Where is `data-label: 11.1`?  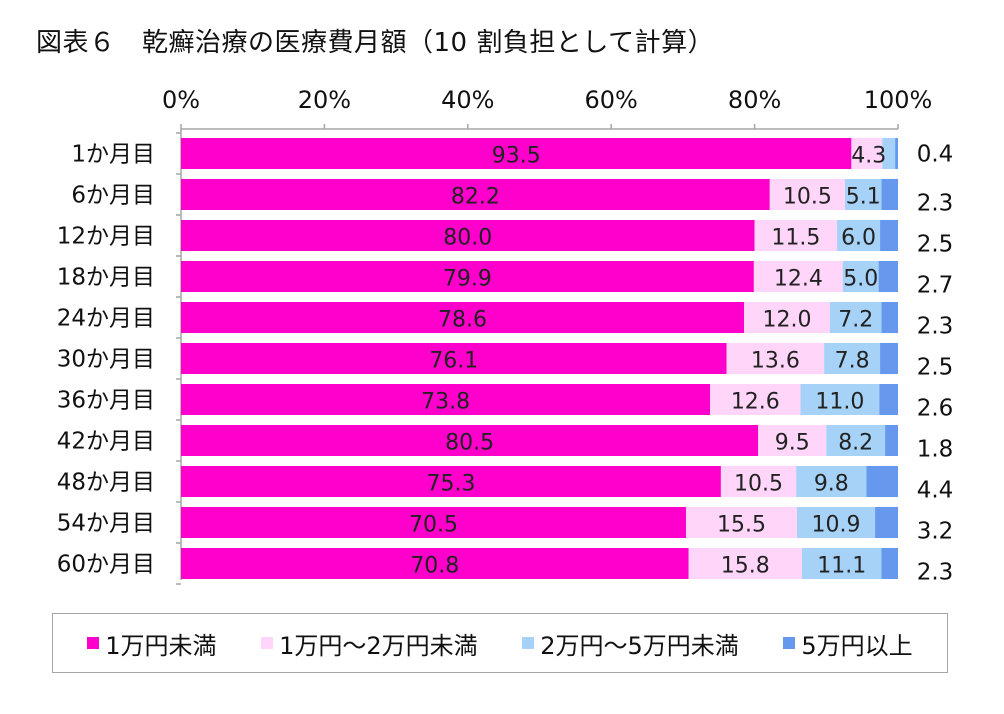
data-label: 11.1 is located at coordinates (841, 566).